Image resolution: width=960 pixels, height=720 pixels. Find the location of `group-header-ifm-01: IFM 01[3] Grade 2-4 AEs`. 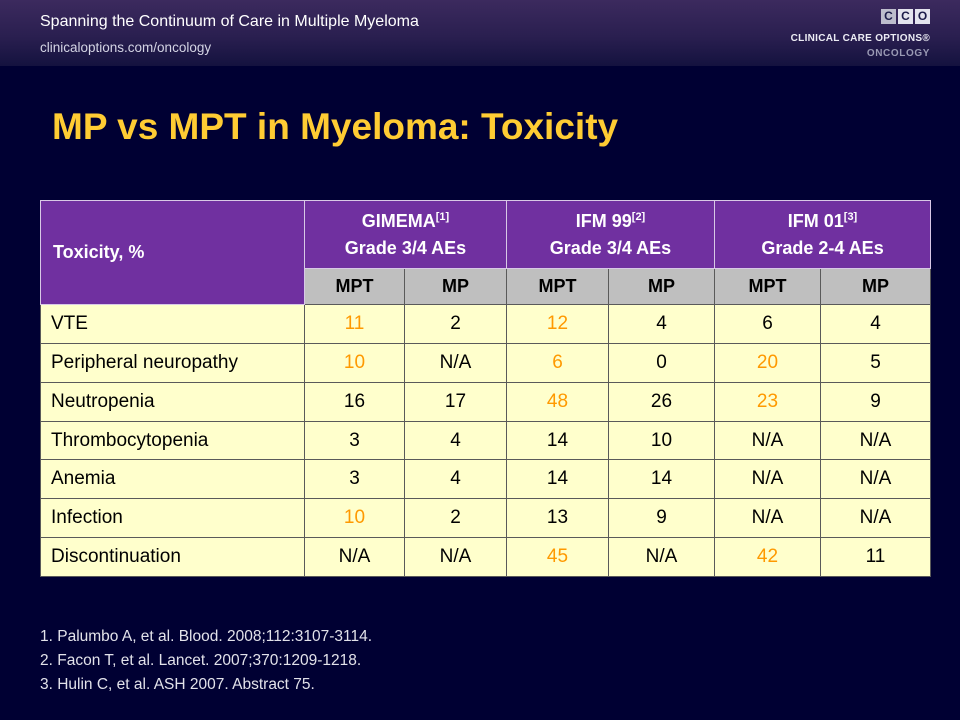

group-header-ifm-01: IFM 01[3] Grade 2-4 AEs is located at coordinates (822, 234).